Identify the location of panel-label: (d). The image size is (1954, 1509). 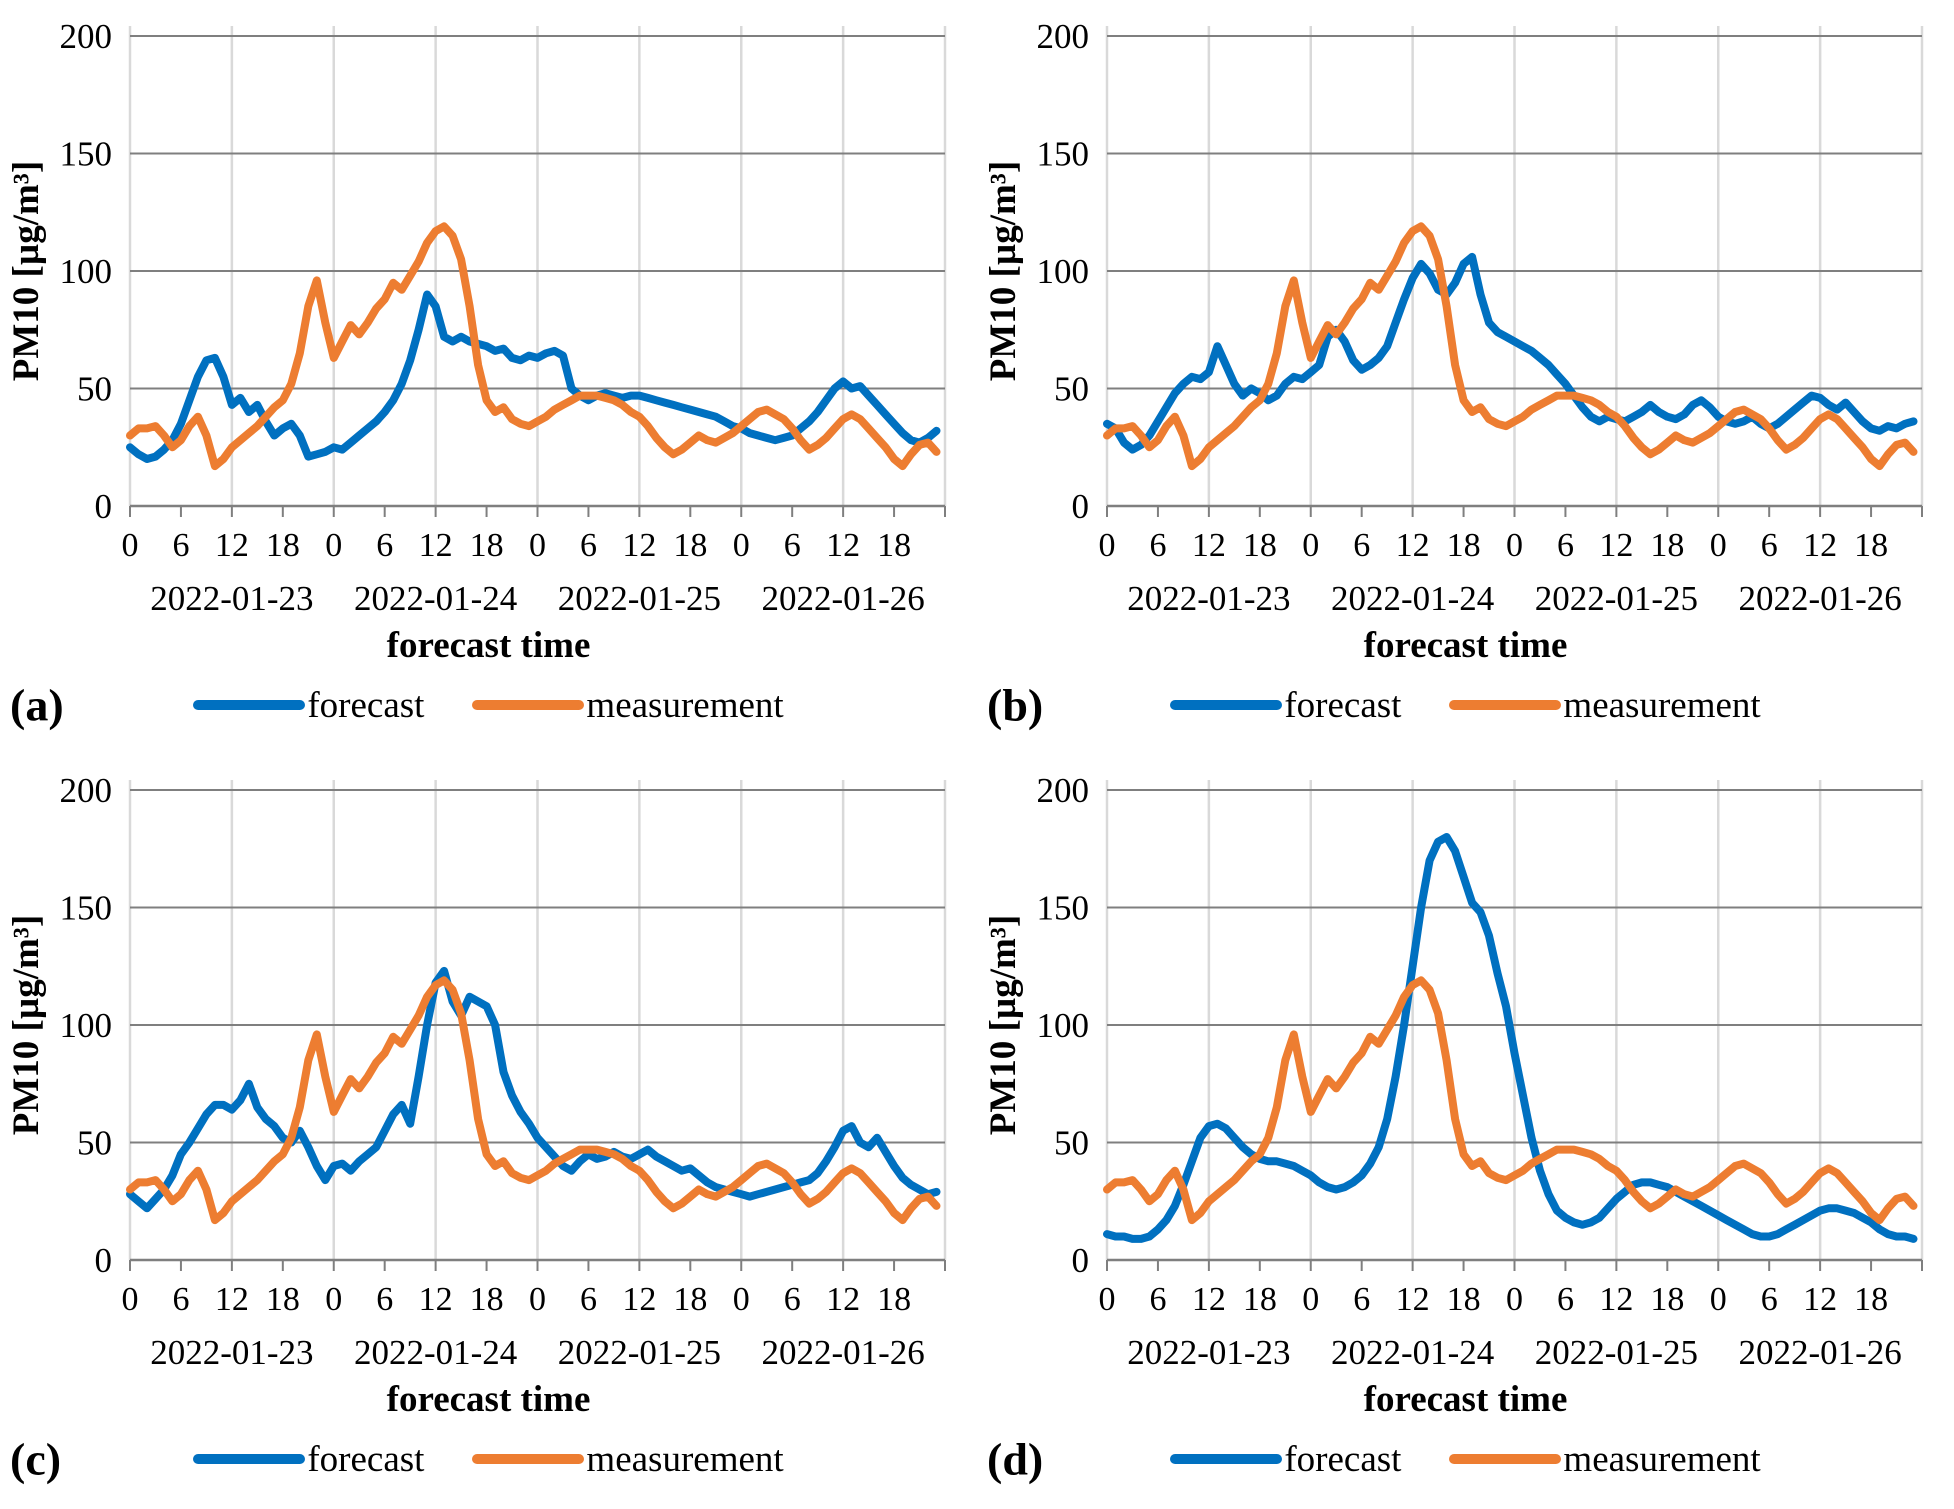
(1015, 1459).